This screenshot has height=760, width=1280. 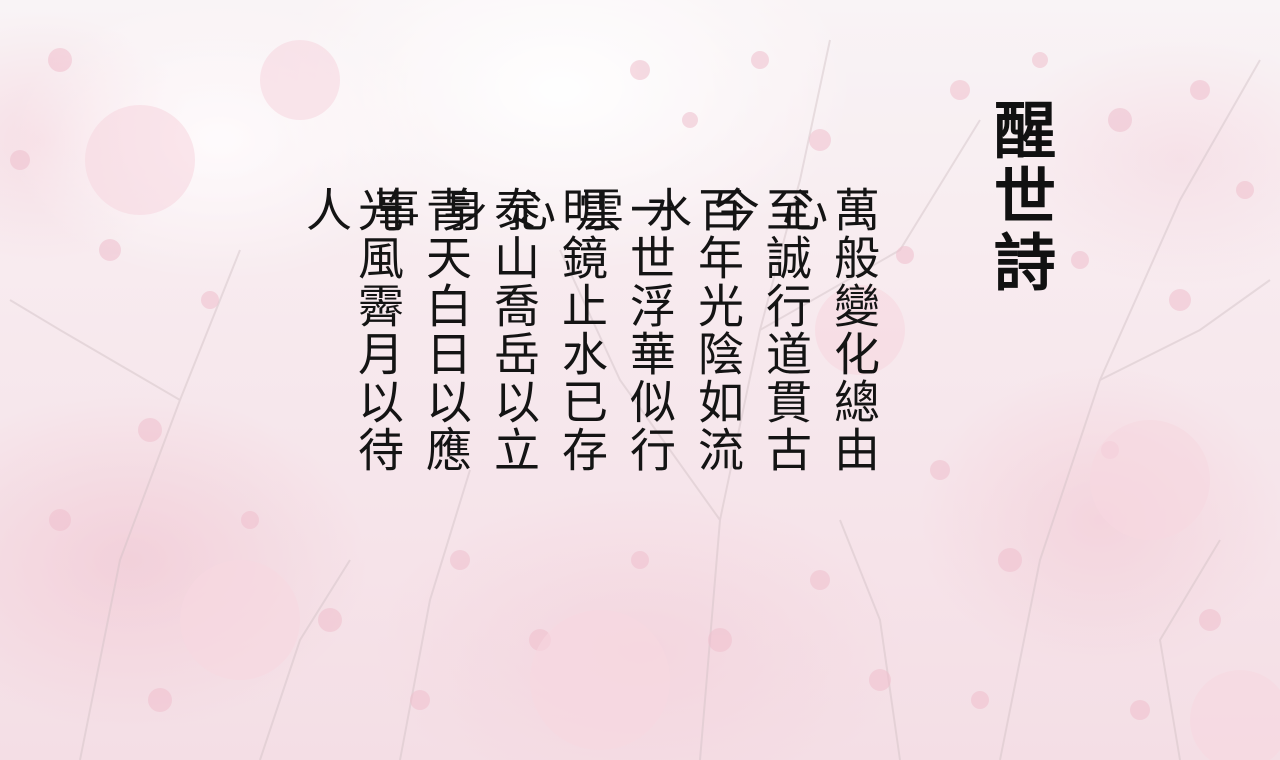 What do you see at coordinates (488, 330) in the screenshot?
I see `poem-line-6: 泰山喬岳以立身` at bounding box center [488, 330].